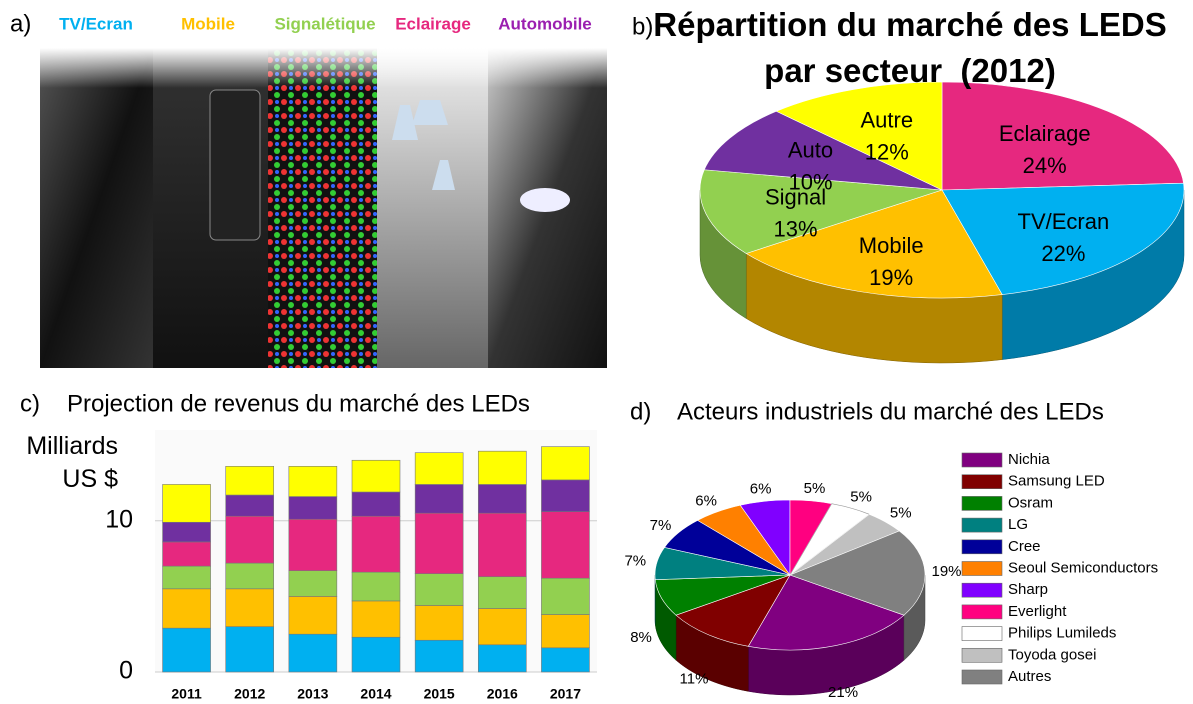 Image resolution: width=1193 pixels, height=704 pixels. Describe the element at coordinates (375, 694) in the screenshot. I see `x-tick-label: 2014` at that location.